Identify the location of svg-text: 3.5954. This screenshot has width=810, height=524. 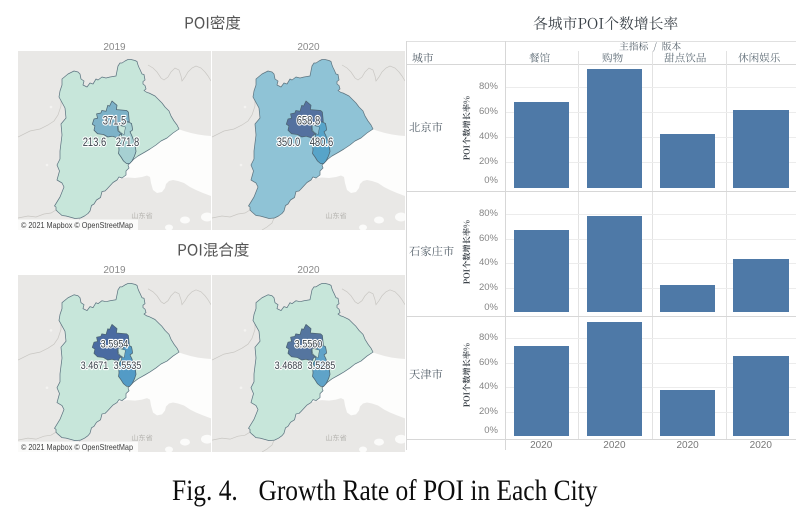
(115, 345).